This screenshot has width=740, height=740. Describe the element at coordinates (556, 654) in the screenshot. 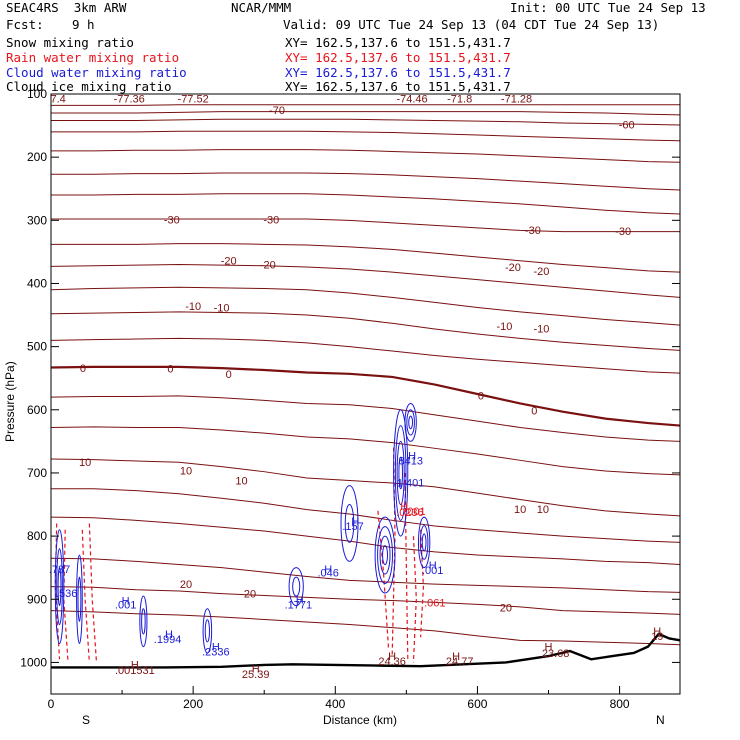

I see `extremum-label: 23.68` at that location.